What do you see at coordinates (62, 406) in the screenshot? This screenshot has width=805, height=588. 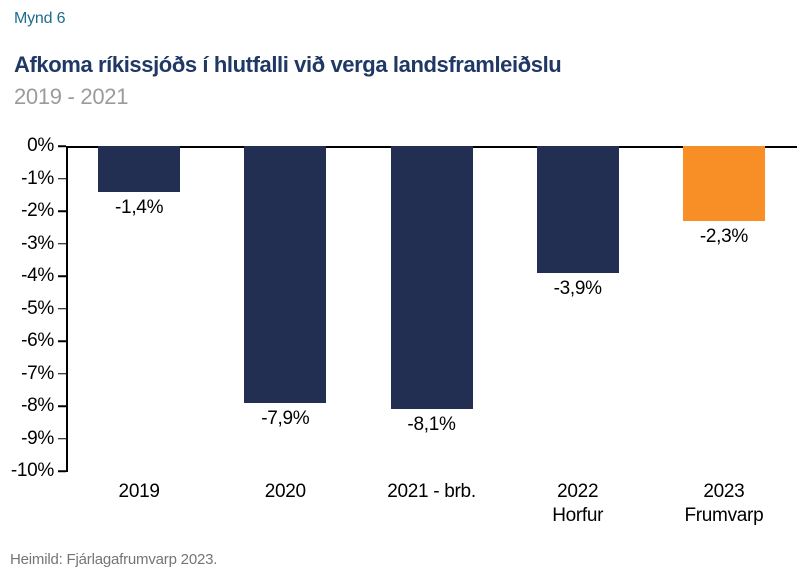 I see `y-axis-tick--8pct` at bounding box center [62, 406].